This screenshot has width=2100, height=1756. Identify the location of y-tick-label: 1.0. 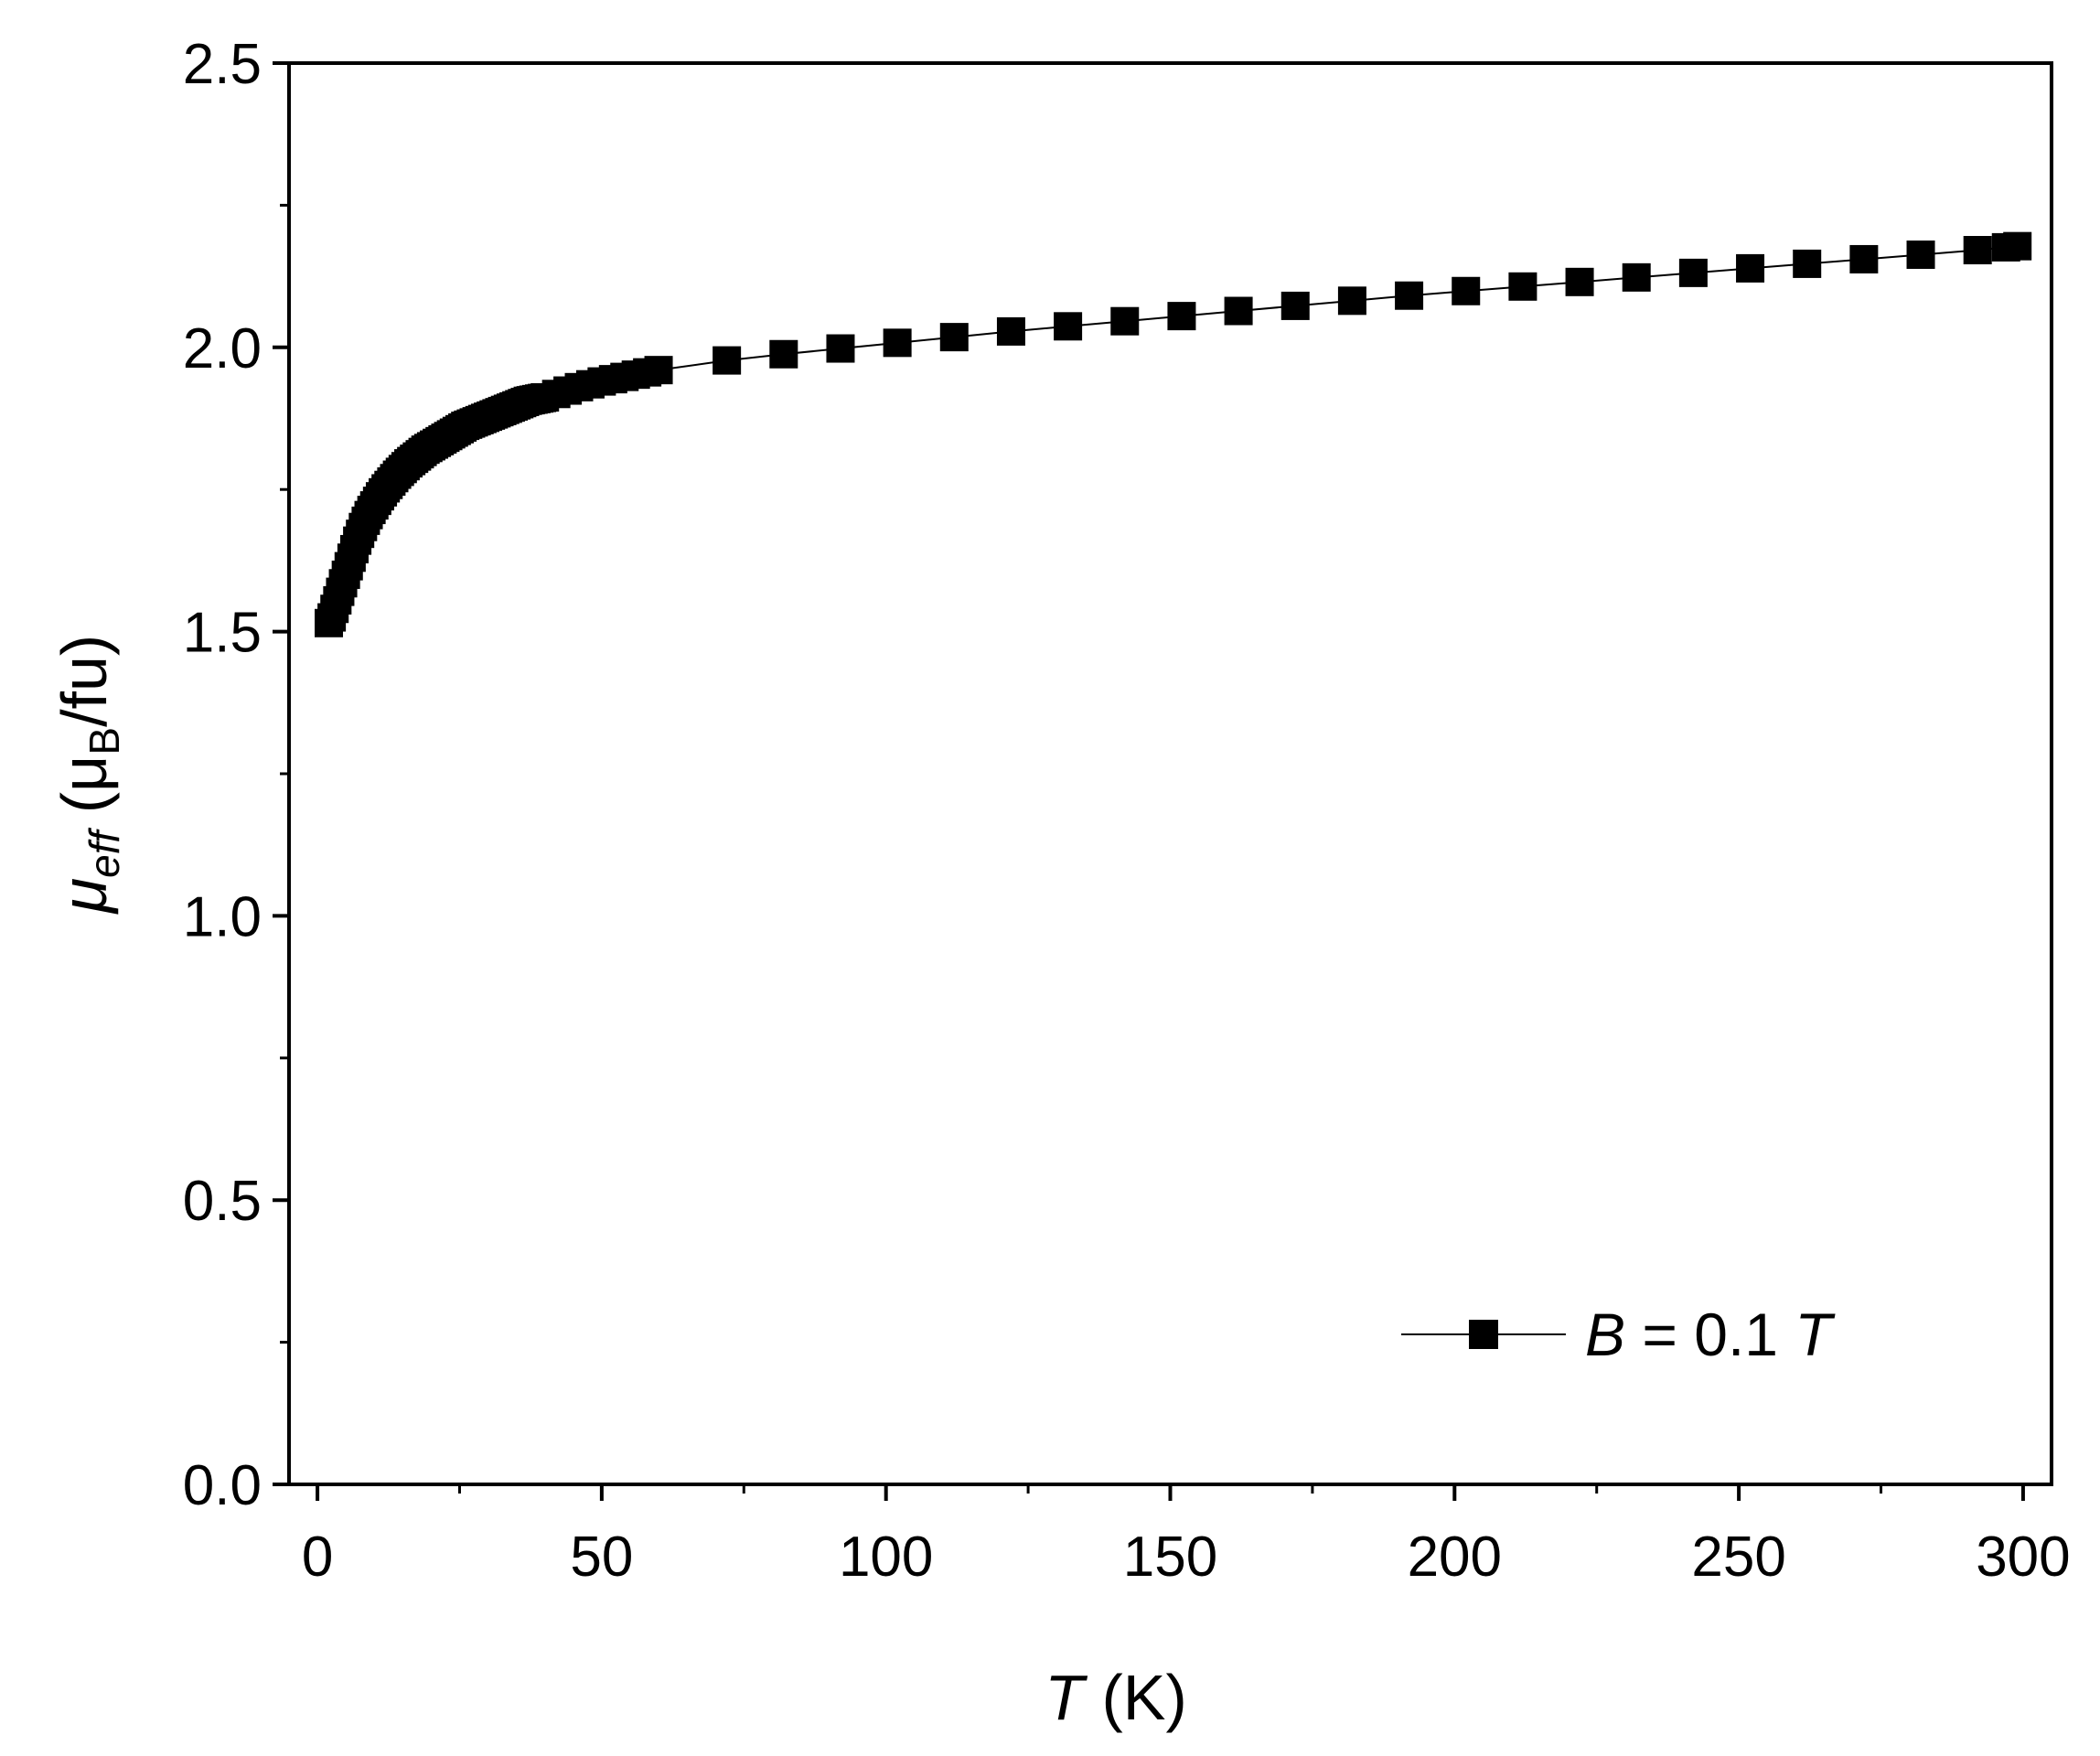
(222, 916).